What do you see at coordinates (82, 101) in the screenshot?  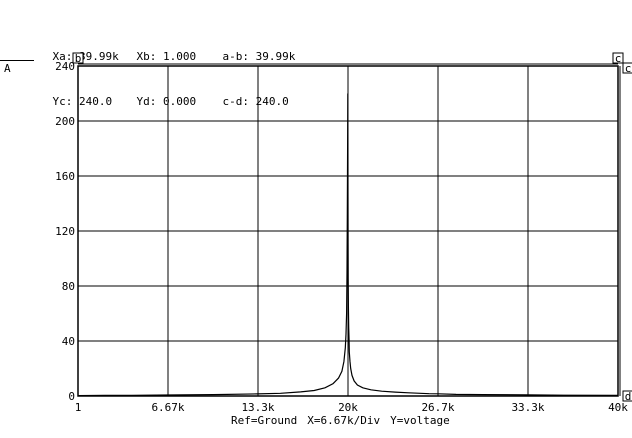 I see `readout-yc: Yc: 240.0` at bounding box center [82, 101].